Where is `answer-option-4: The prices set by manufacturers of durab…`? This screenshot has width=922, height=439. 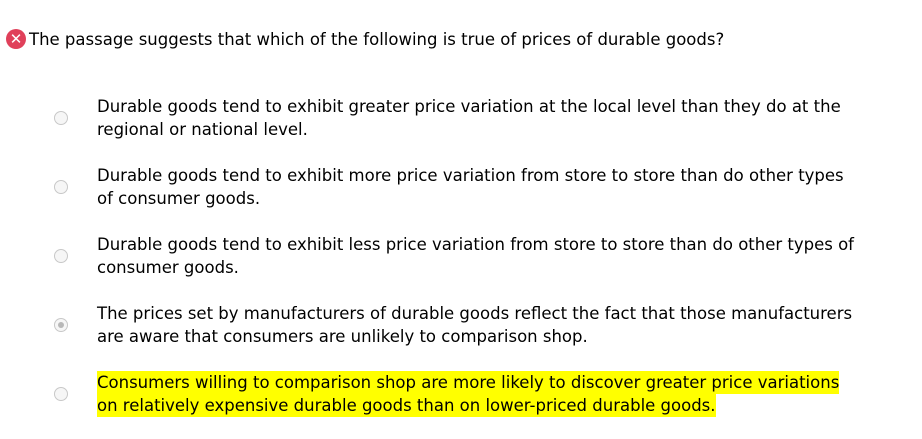 answer-option-4: The prices set by manufacturers of durab… is located at coordinates (461, 332).